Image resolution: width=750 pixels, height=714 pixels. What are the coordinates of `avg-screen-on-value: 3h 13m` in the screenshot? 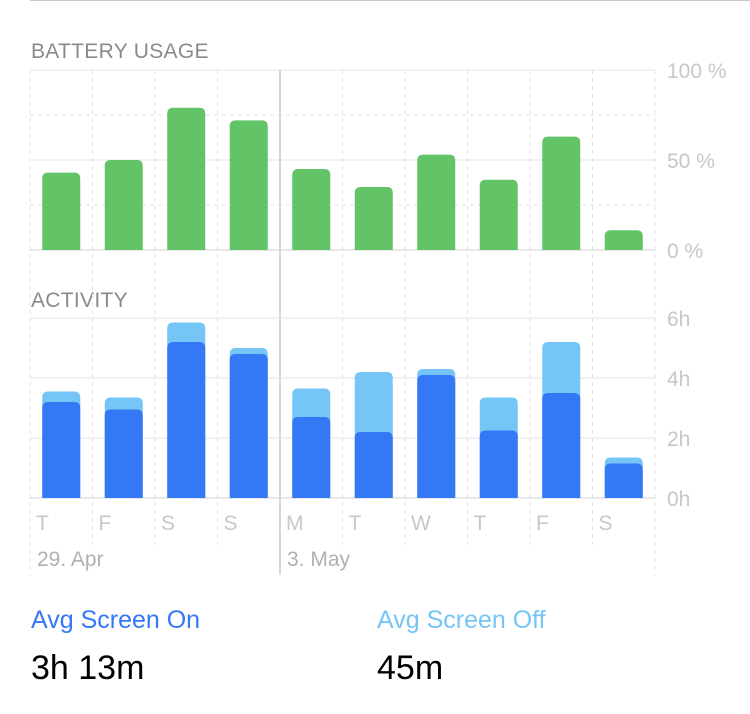 It's located at (88, 668).